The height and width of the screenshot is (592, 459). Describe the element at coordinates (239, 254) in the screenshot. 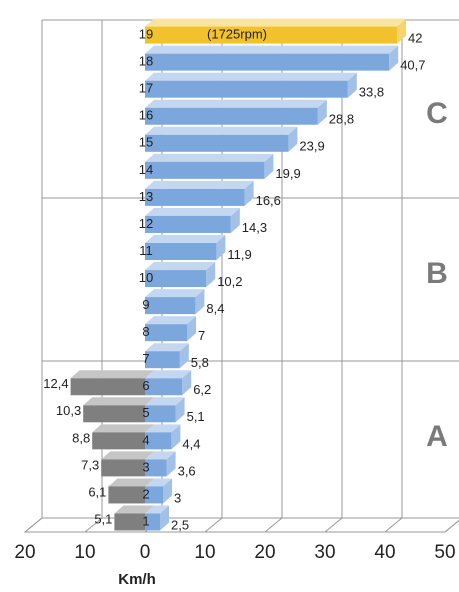

I see `value-label: 11,9` at that location.